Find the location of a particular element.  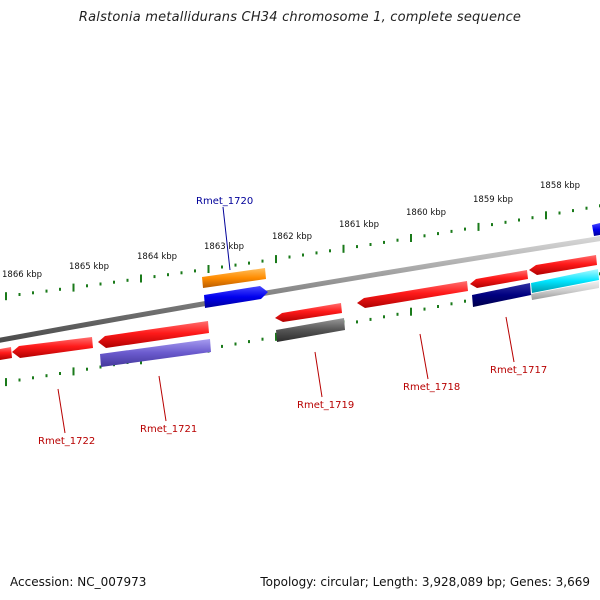

gene-label-rmet-1721: Rmet_1721 is located at coordinates (168, 429).